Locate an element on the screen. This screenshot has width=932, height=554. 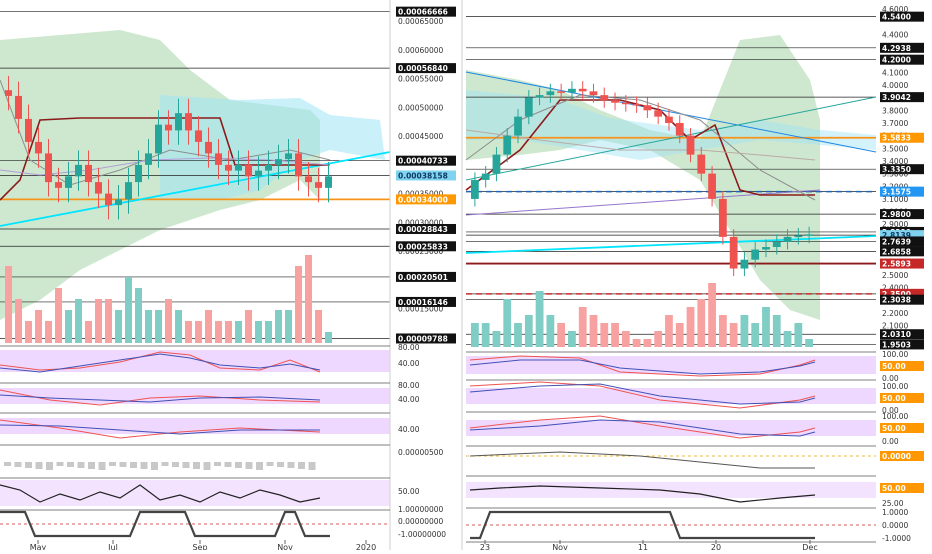
price-tag-right-34: 2.0310 is located at coordinates (896, 334).